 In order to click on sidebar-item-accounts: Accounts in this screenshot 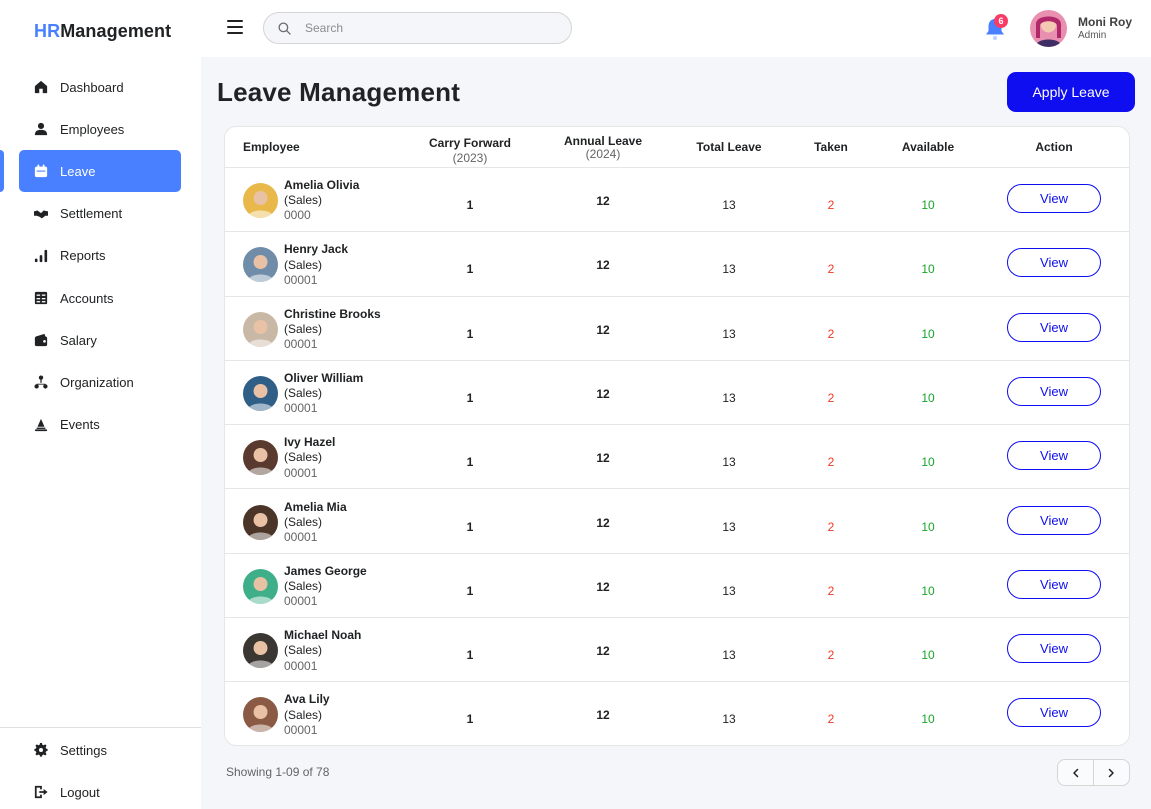, I will do `click(100, 298)`.